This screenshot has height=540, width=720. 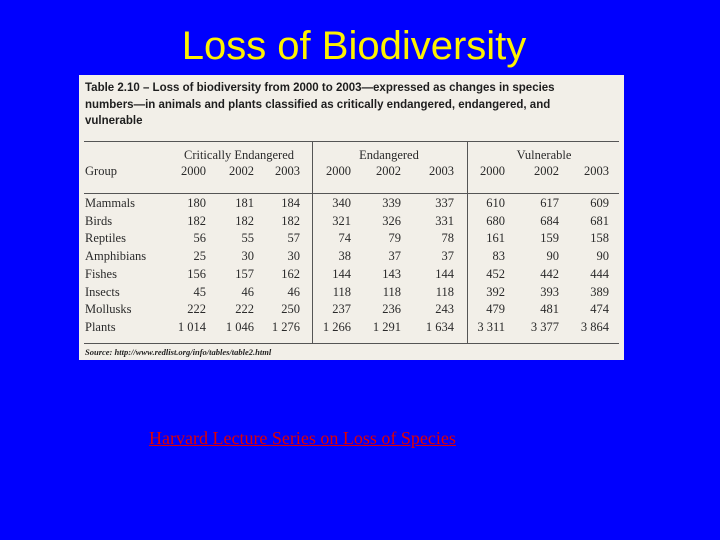 What do you see at coordinates (102, 291) in the screenshot?
I see `row-group-label: Insects` at bounding box center [102, 291].